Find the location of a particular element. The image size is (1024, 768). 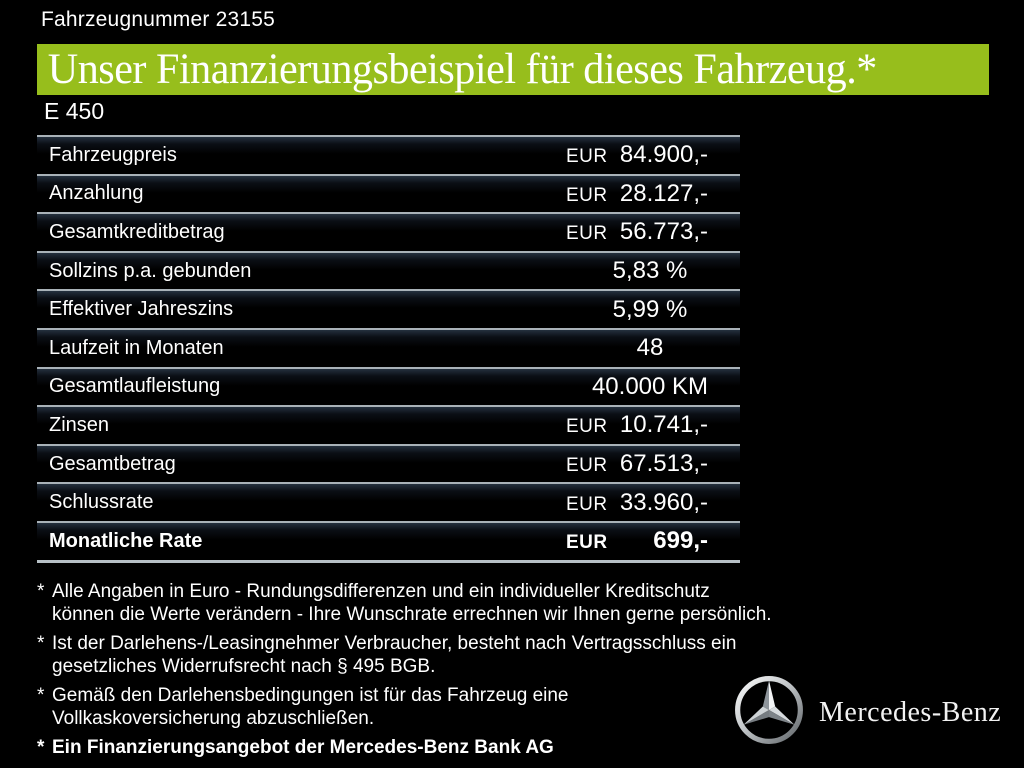

table-row: Fahrzeugpreis EUR 84.900,- is located at coordinates (388, 154).